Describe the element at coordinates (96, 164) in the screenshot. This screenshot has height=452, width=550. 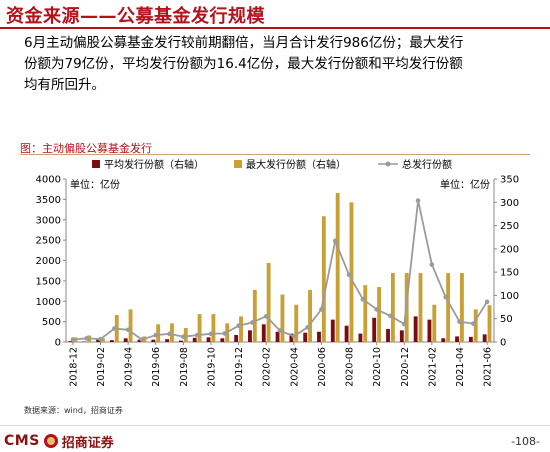
I see `legend-swatch-avg` at that location.